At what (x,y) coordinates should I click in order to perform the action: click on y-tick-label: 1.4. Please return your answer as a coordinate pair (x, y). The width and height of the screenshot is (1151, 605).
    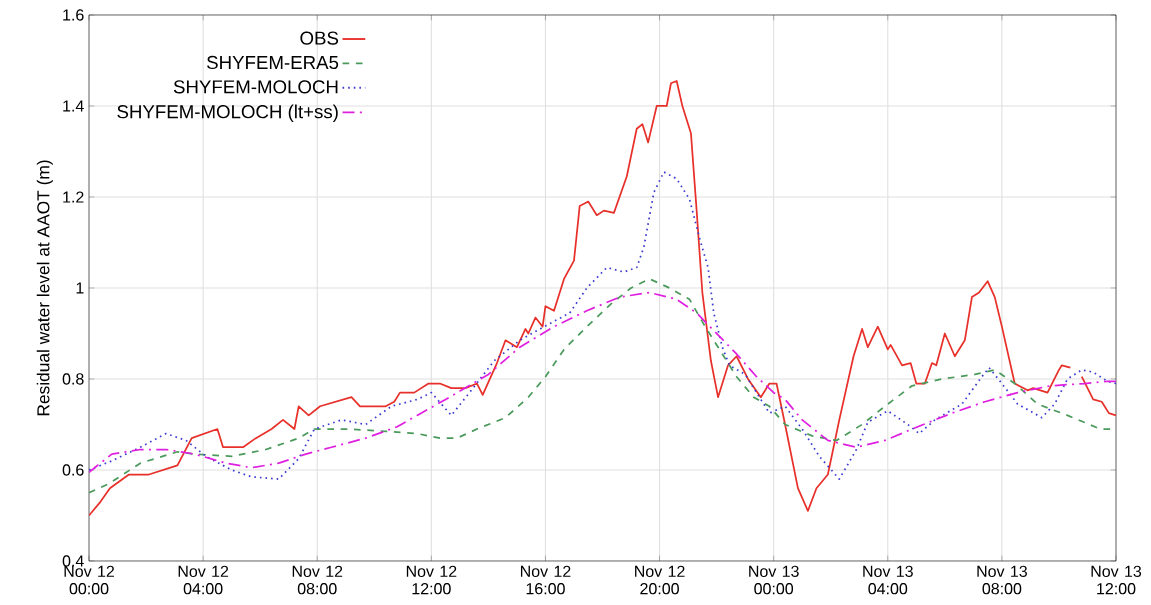
    Looking at the image, I should click on (73, 106).